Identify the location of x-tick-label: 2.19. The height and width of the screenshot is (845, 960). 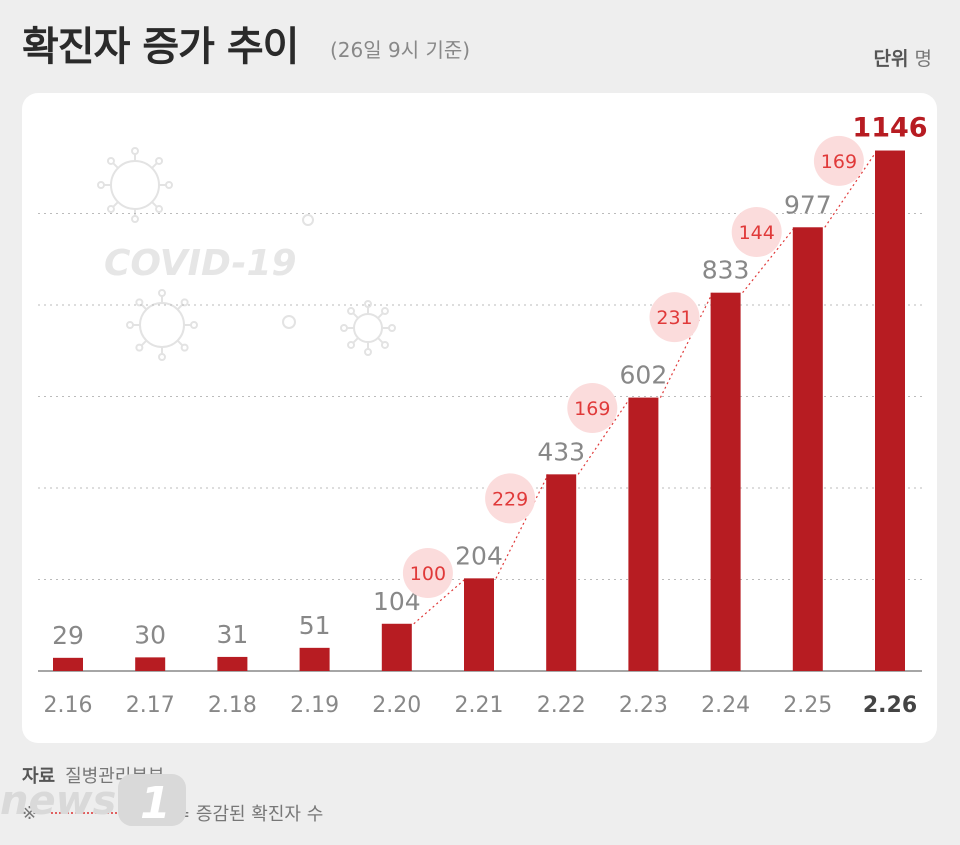
(314, 705).